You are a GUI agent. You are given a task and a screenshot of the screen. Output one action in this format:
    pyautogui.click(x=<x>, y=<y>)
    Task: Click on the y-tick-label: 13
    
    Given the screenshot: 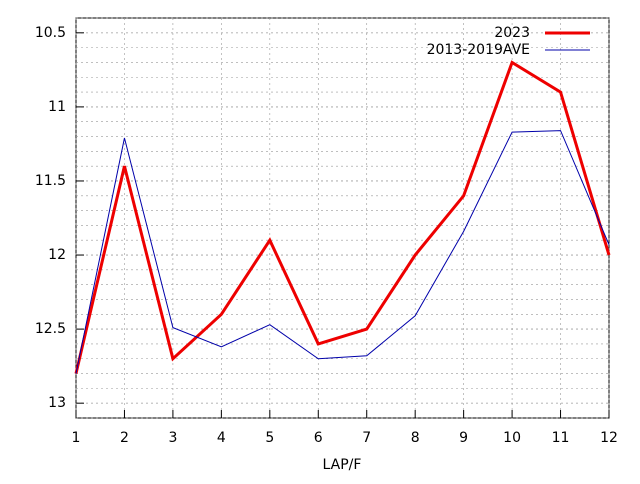 What is the action you would take?
    pyautogui.click(x=57, y=403)
    